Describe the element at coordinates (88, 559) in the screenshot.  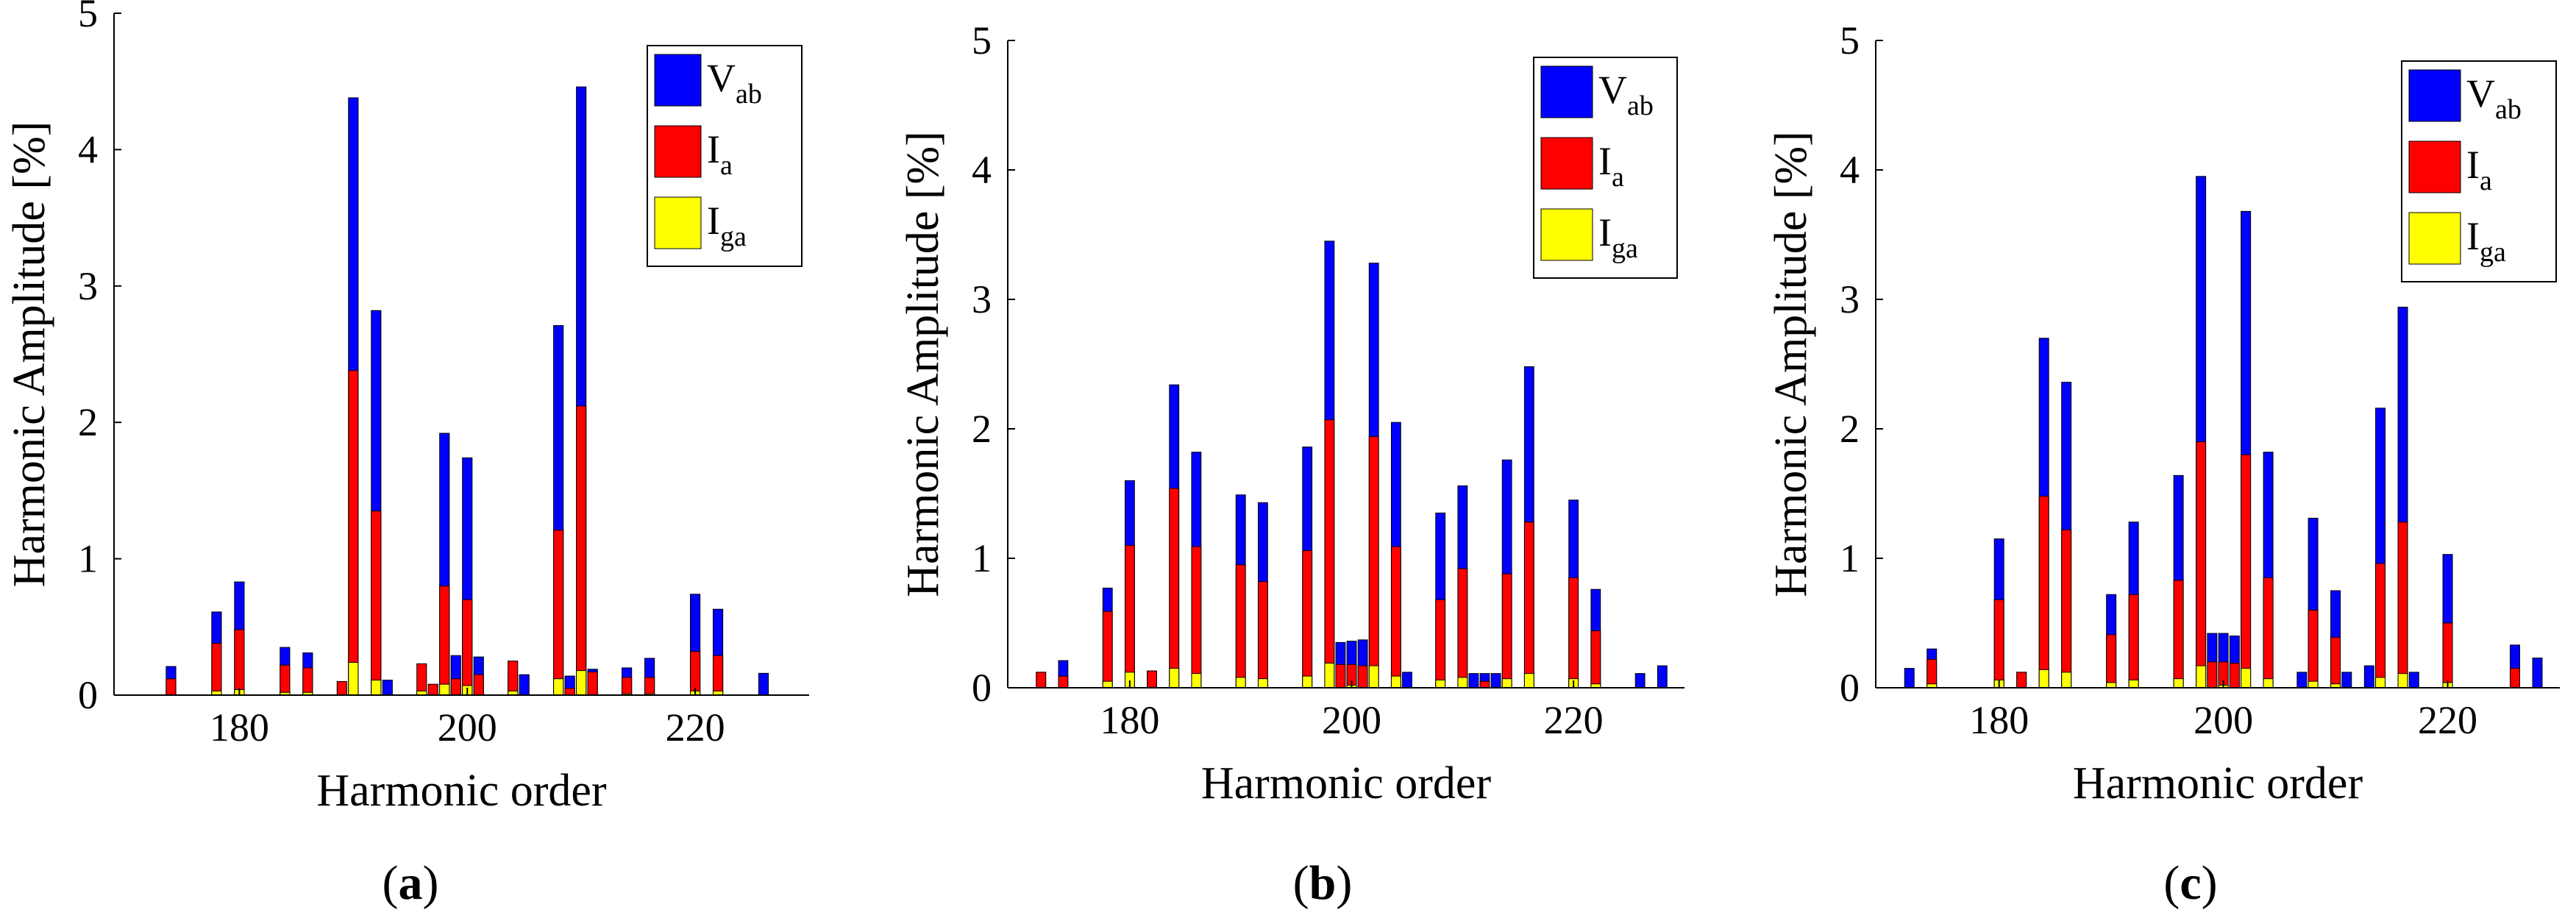
I see `y-tick-label: 1` at that location.